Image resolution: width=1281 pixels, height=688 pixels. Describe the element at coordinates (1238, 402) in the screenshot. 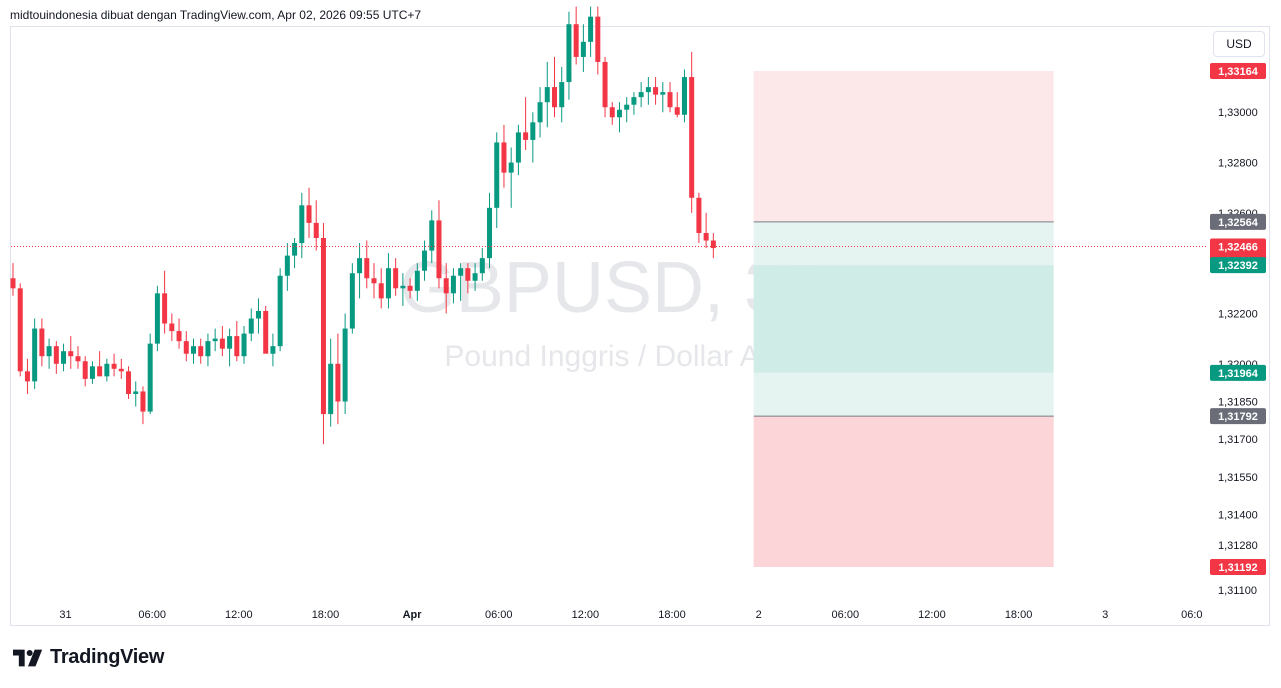

I see `price-tick-label: 1,31850` at that location.